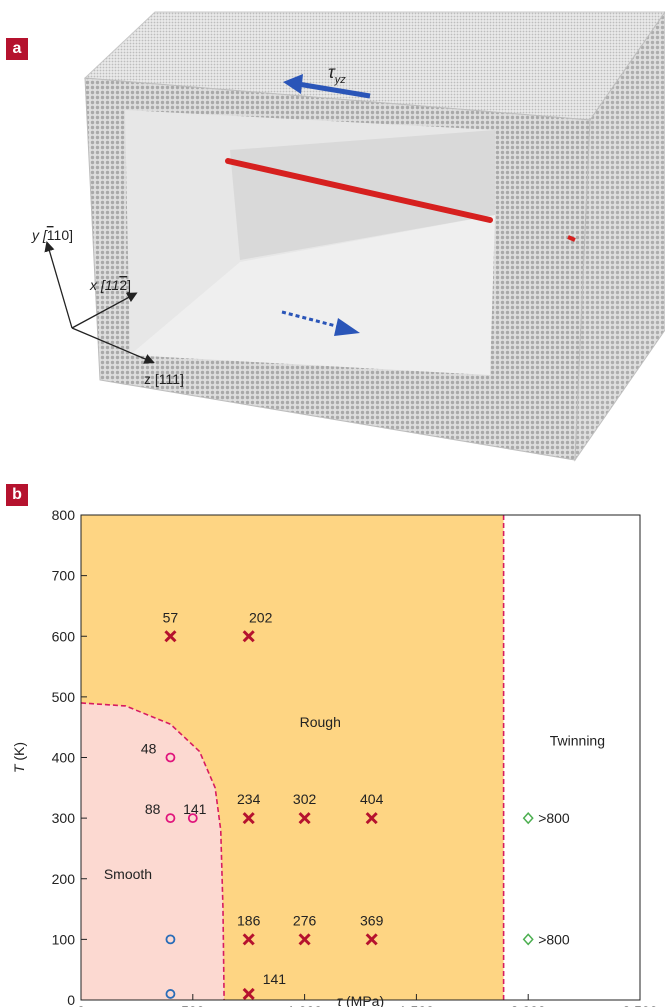 Image resolution: width=665 pixels, height=1007 pixels. Describe the element at coordinates (249, 799) in the screenshot. I see `data-label: 234` at that location.